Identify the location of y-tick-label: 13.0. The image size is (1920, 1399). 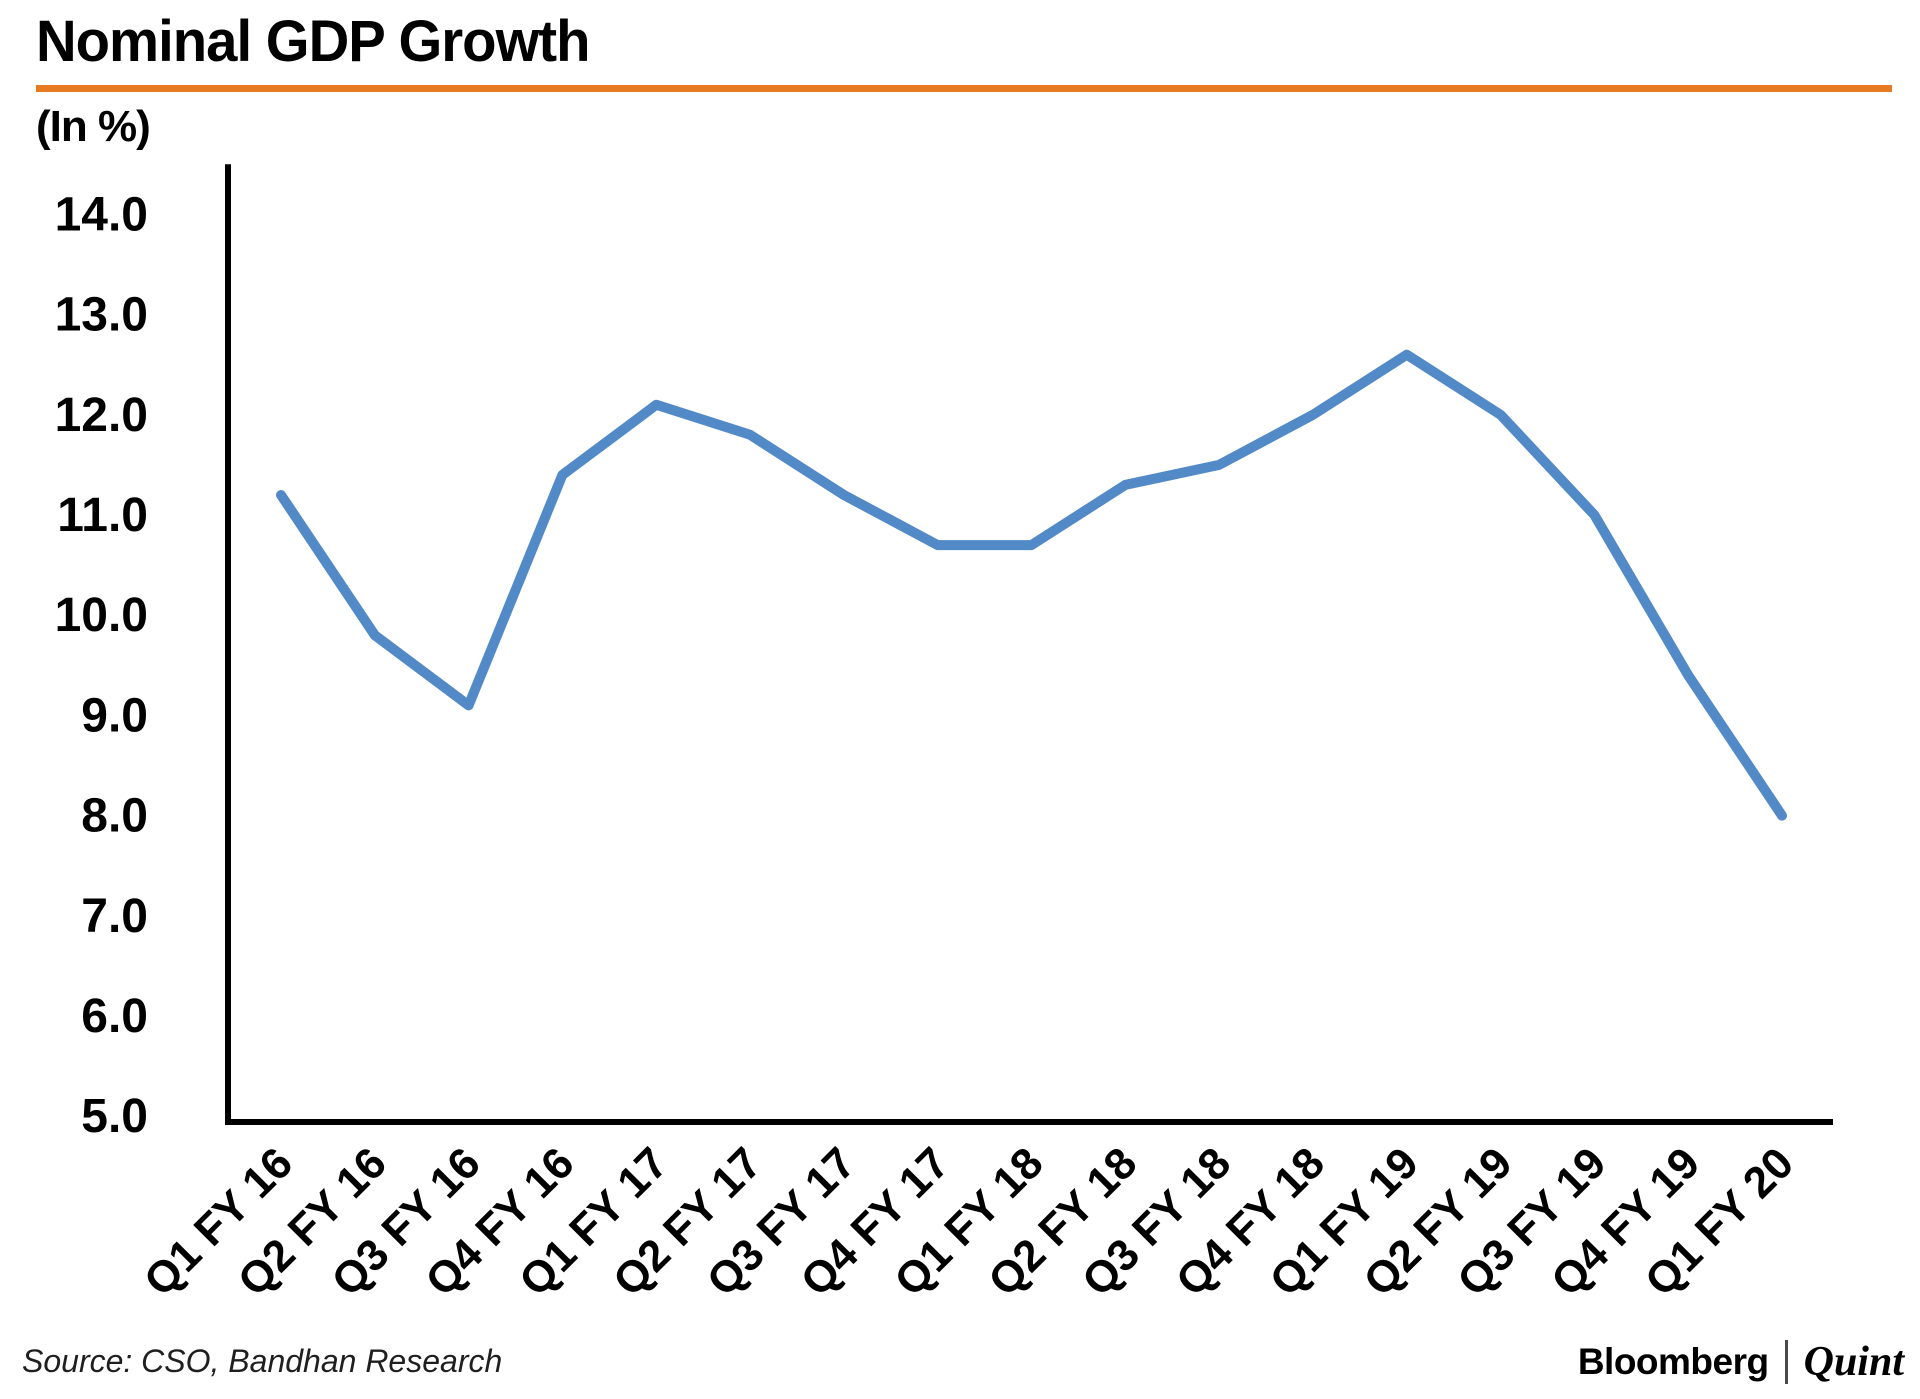
(101, 315).